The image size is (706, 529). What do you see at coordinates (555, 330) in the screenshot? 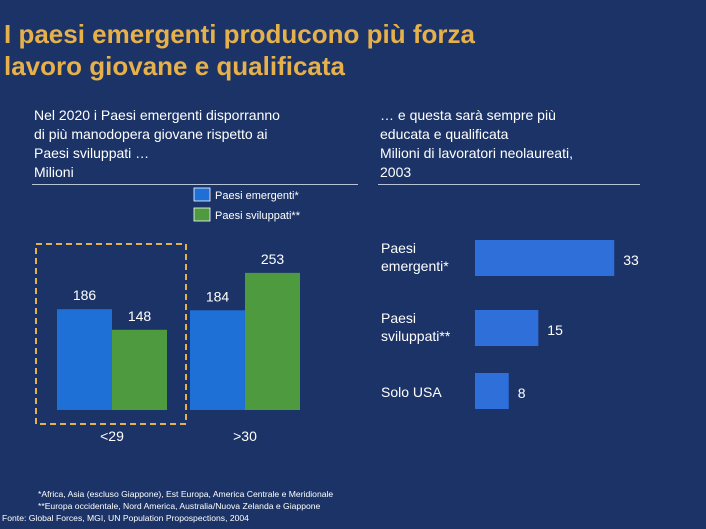
I see `hbar-value-2: 15` at bounding box center [555, 330].